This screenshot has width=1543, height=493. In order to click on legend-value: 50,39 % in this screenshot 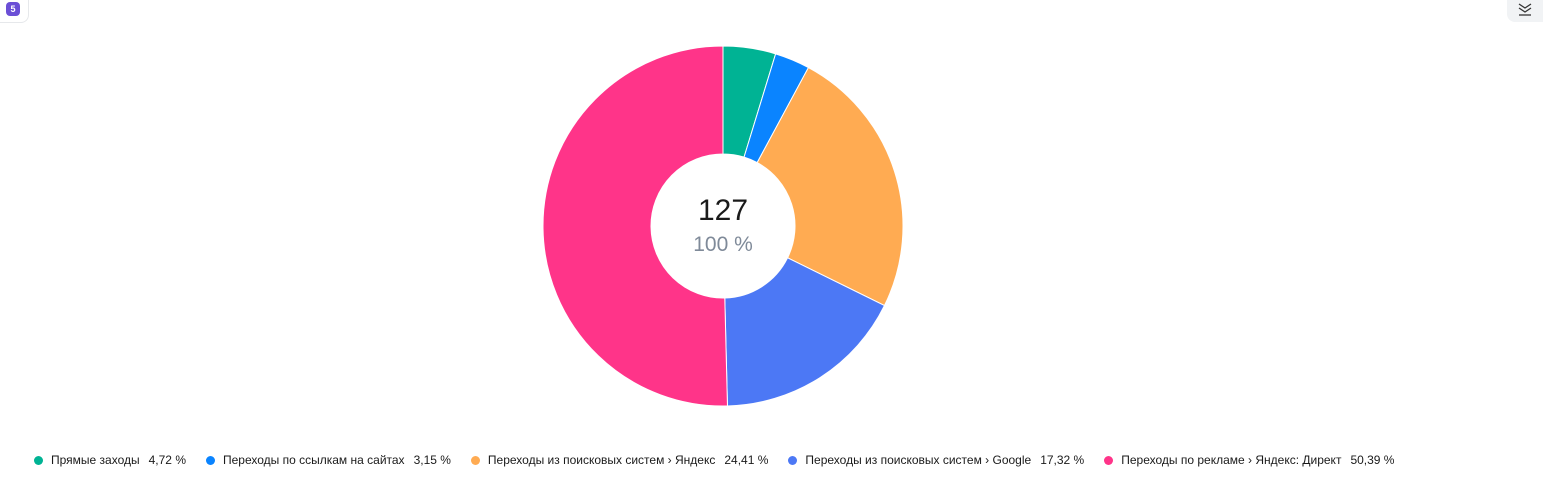, I will do `click(1372, 460)`.